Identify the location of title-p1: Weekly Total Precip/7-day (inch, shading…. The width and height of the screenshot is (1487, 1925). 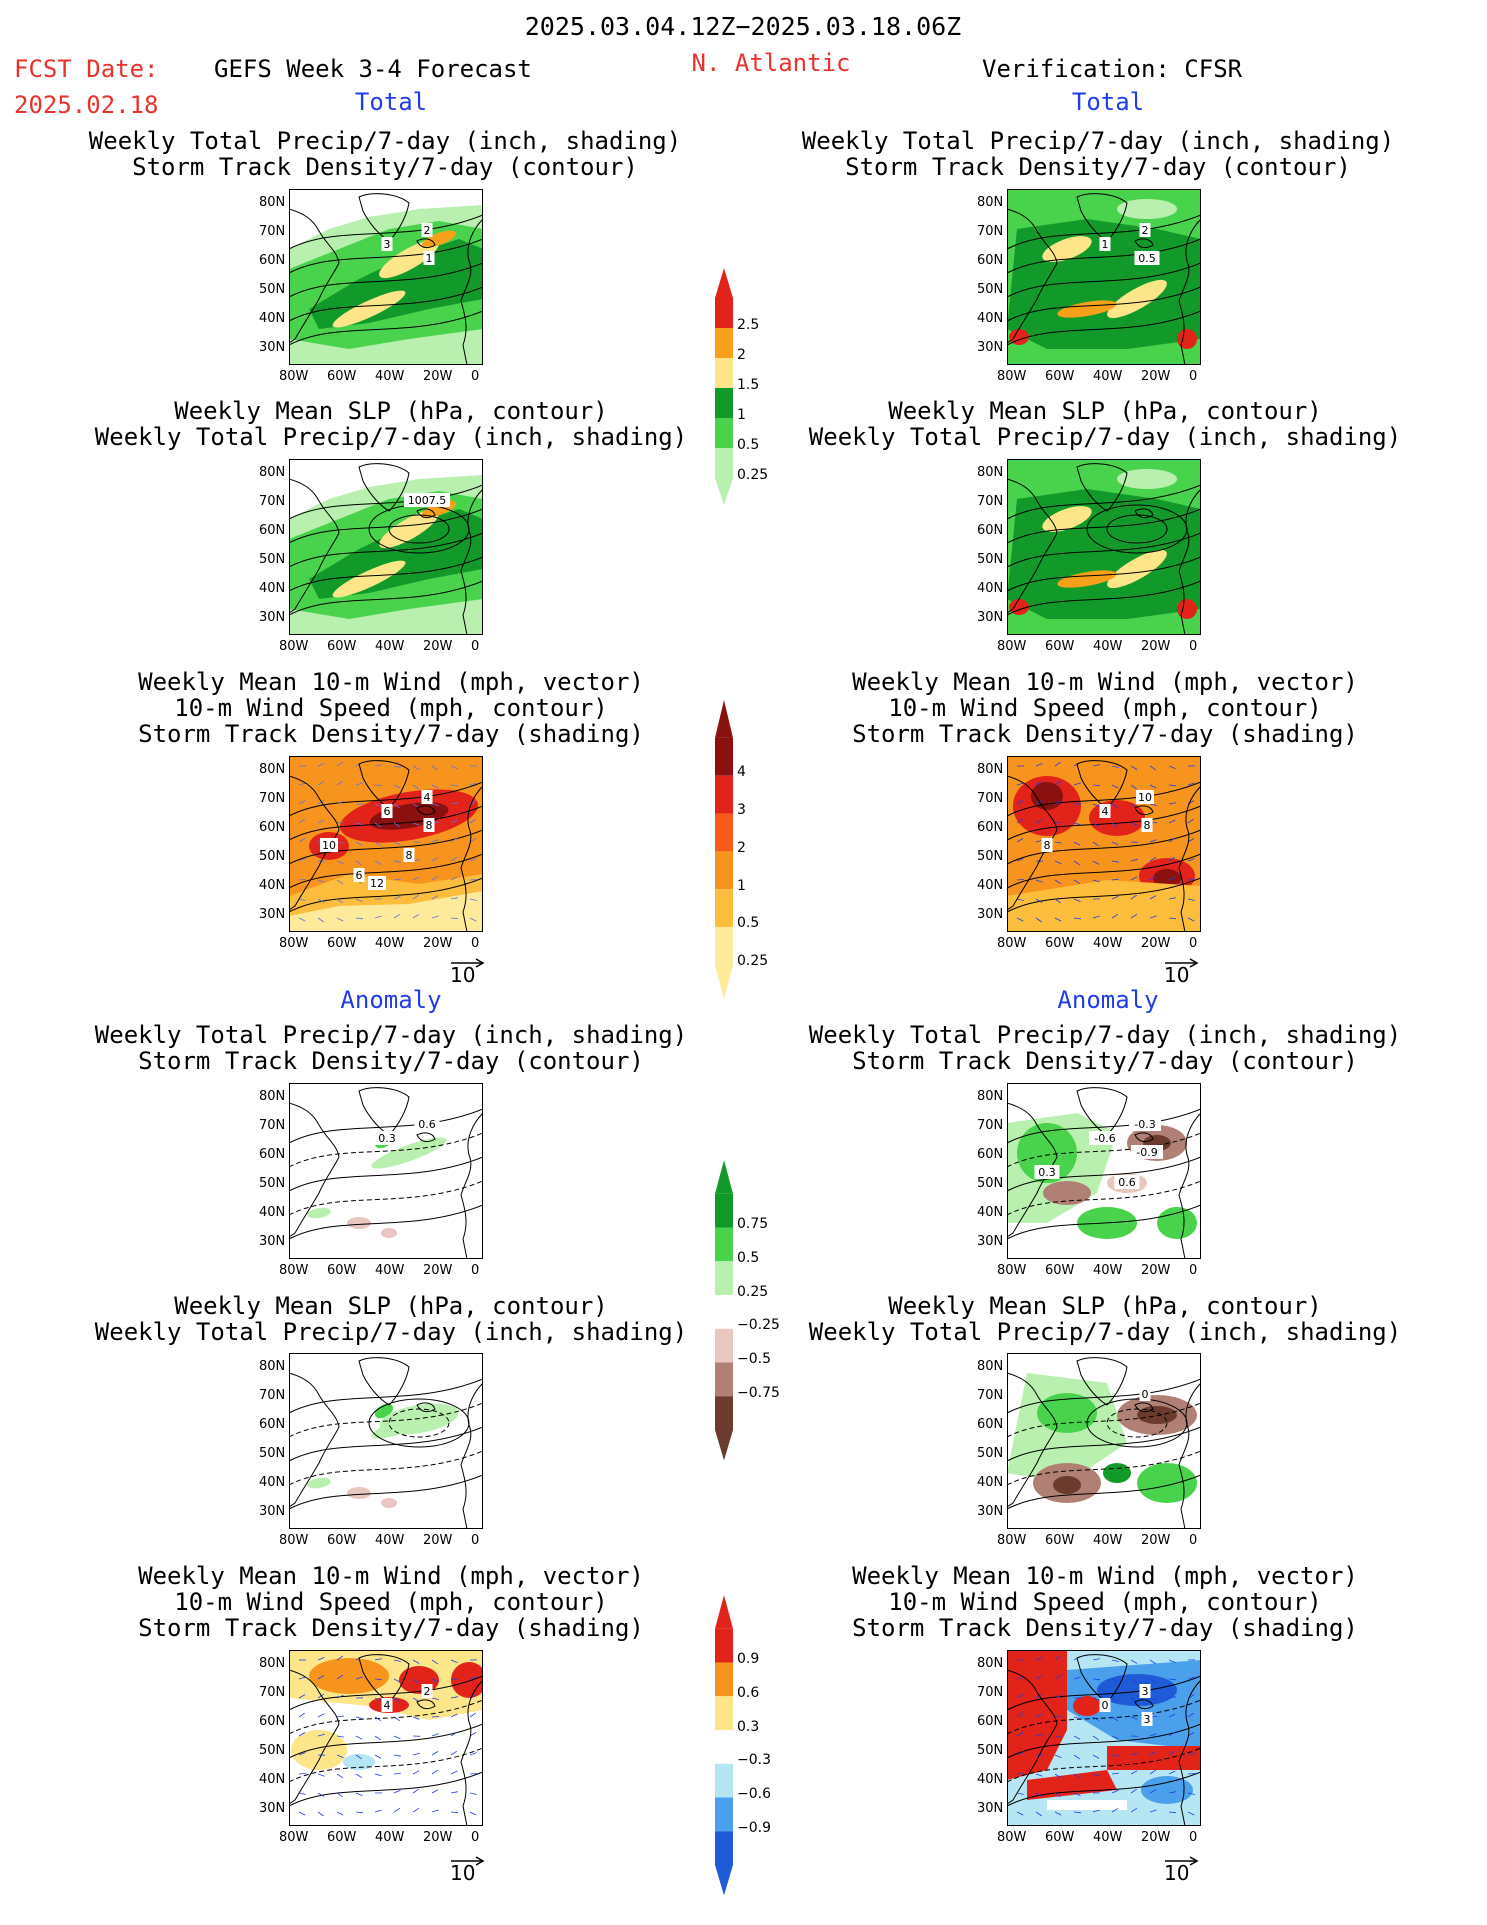
(385, 154).